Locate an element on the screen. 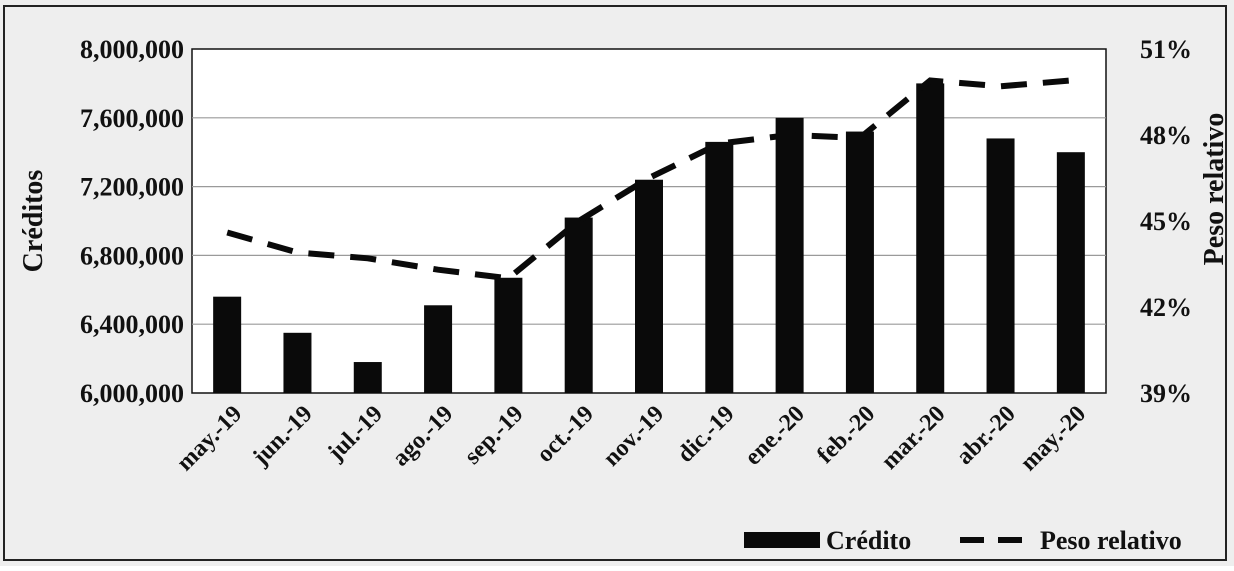 The image size is (1234, 571). y2-tick-label: 45% is located at coordinates (1166, 221).